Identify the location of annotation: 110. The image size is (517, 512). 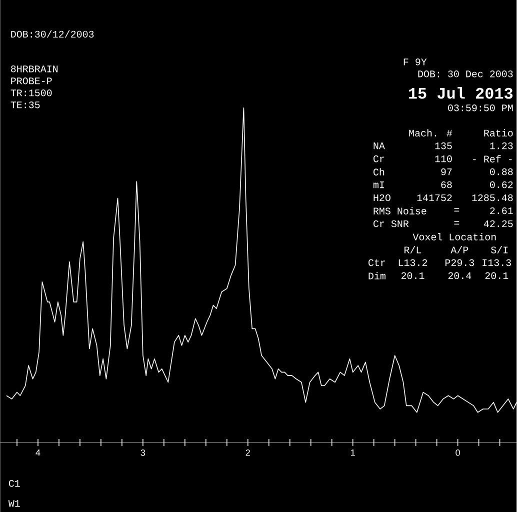
(443, 158).